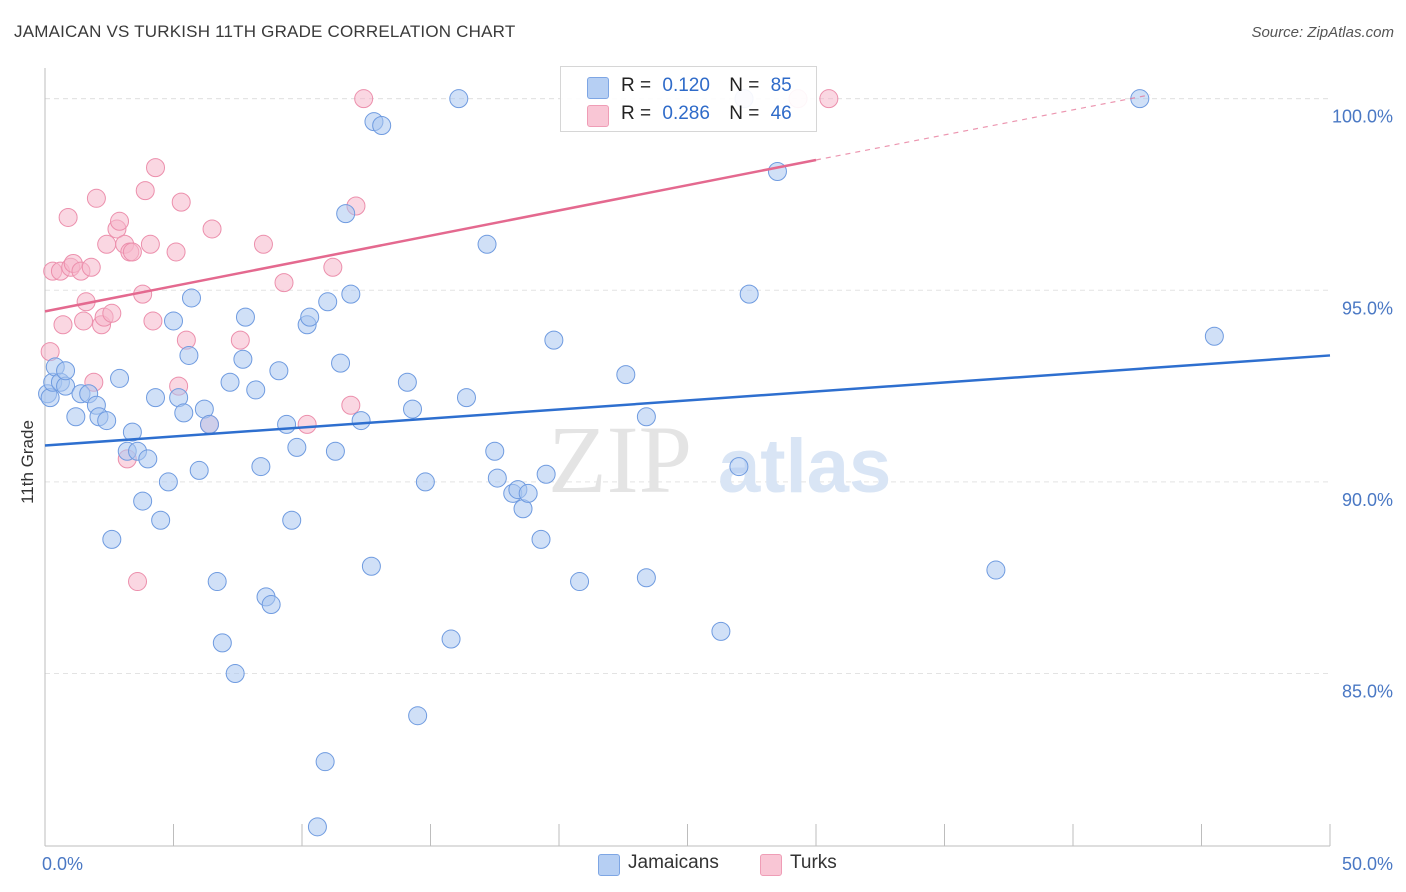 This screenshot has height=892, width=1406. I want to click on legend: R = 0.120 N = 85 R = 0.286 N = 46, so click(688, 99).